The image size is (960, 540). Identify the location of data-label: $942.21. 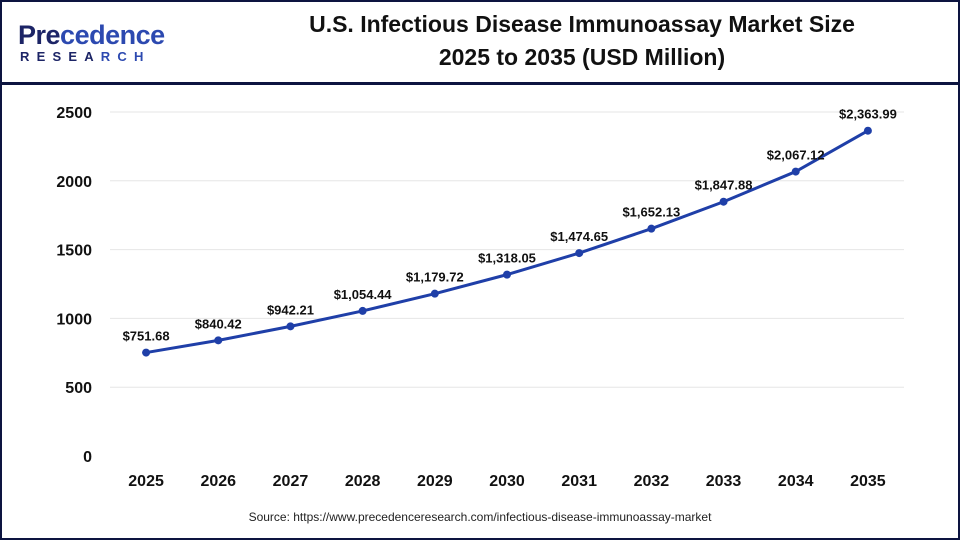
(290, 309).